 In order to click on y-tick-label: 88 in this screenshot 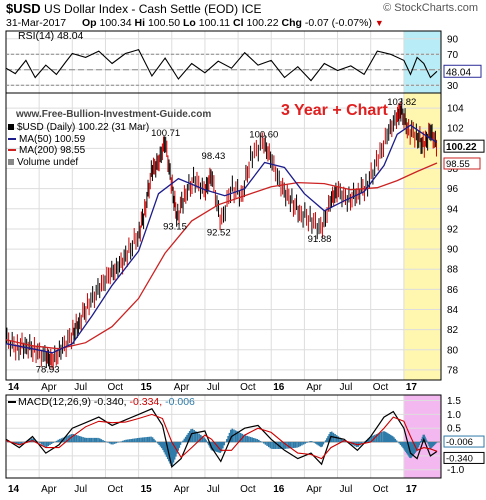, I will do `click(453, 270)`.